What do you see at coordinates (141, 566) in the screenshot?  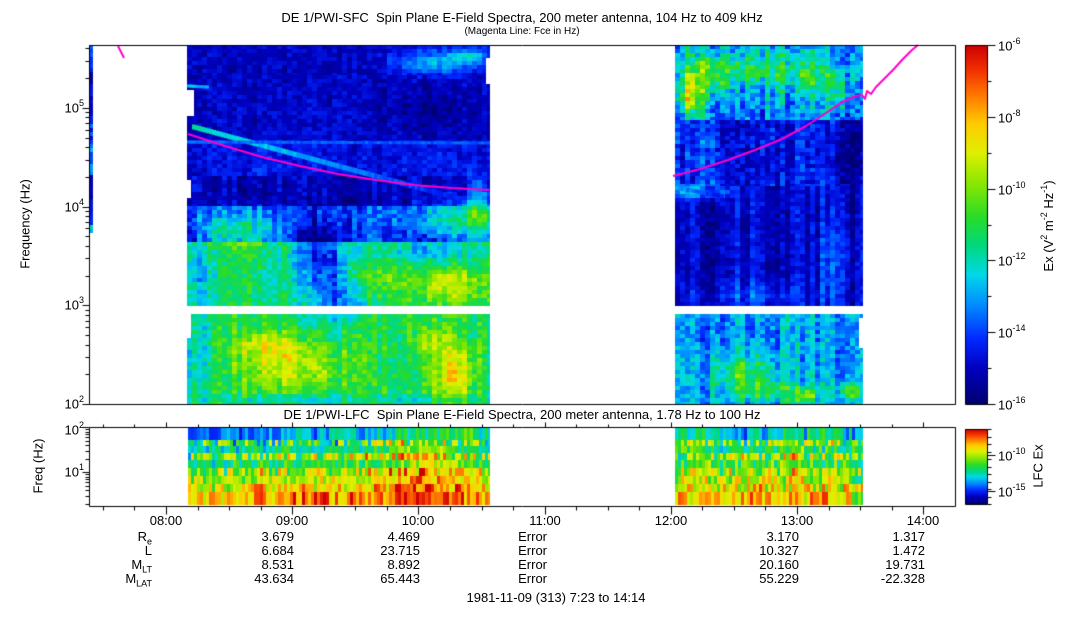 I see `table-row-label: MLT` at bounding box center [141, 566].